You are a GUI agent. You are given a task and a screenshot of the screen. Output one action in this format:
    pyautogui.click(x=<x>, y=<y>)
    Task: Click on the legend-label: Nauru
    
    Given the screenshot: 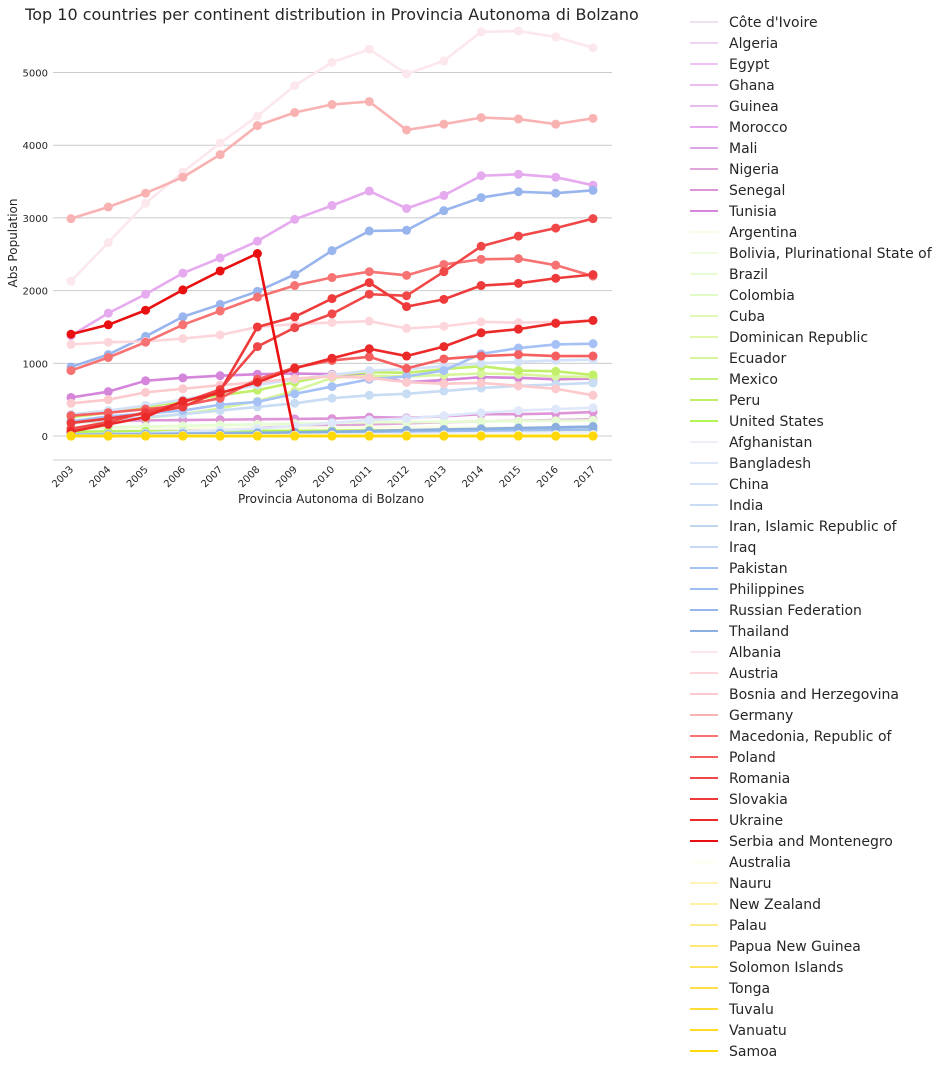 What is the action you would take?
    pyautogui.click(x=750, y=884)
    